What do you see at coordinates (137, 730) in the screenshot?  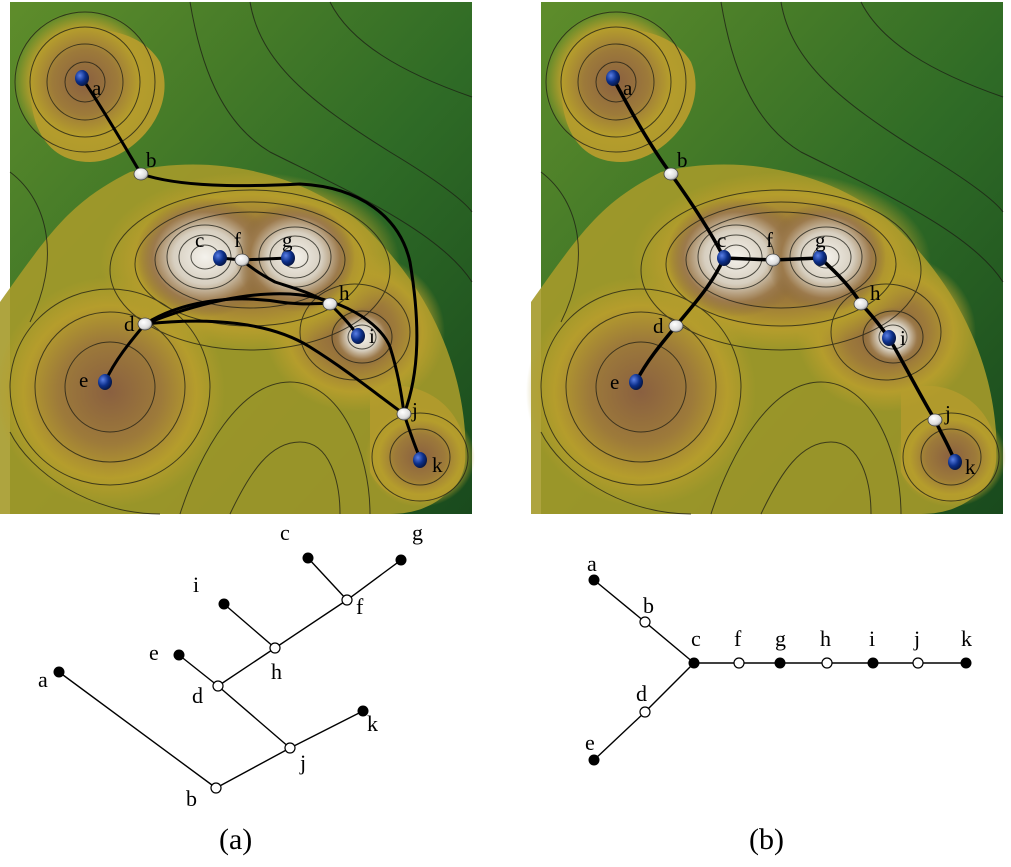 I see `tree-a-edge-a-b` at bounding box center [137, 730].